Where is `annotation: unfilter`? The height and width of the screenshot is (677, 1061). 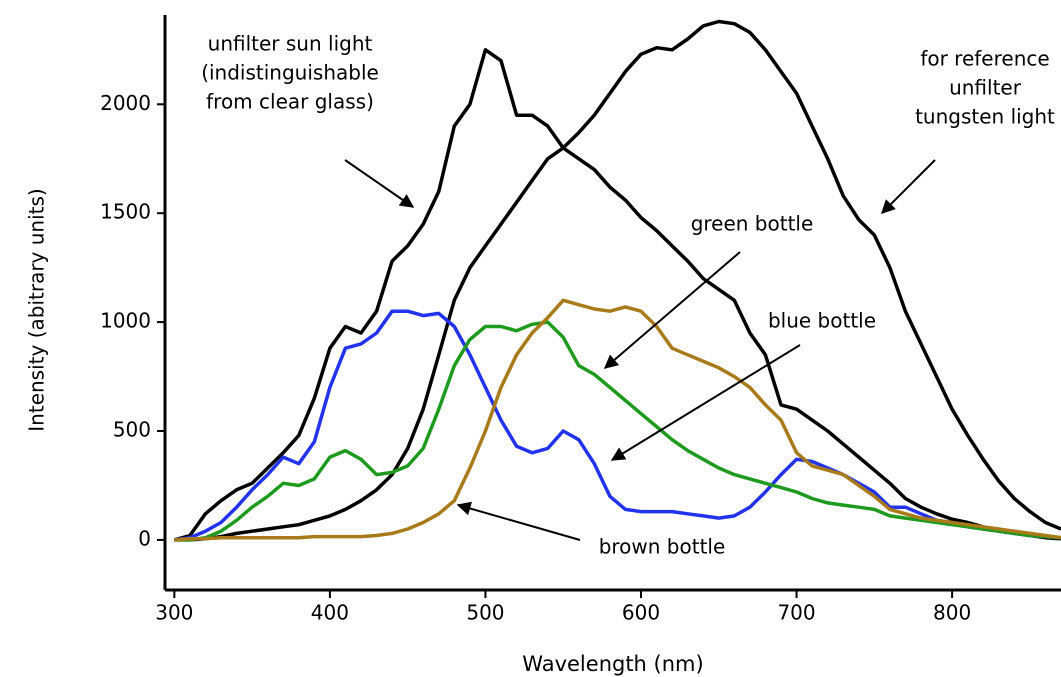
annotation: unfilter is located at coordinates (985, 88).